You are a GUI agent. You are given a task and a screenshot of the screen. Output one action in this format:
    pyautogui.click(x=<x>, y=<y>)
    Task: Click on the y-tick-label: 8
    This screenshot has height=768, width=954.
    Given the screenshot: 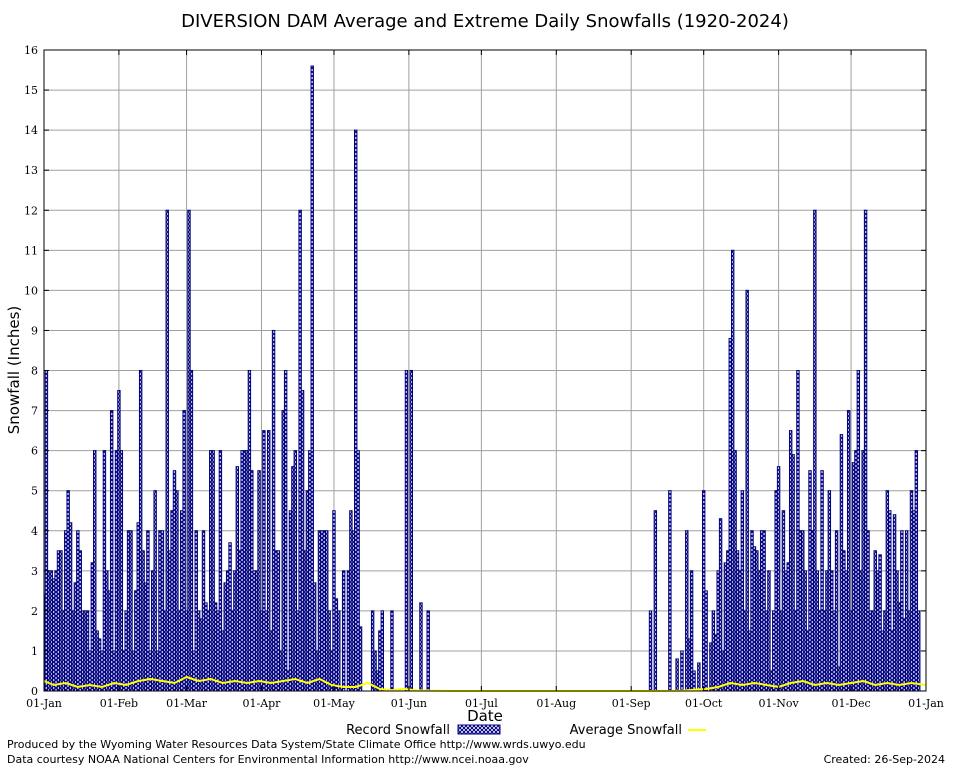 What is the action you would take?
    pyautogui.click(x=34, y=371)
    